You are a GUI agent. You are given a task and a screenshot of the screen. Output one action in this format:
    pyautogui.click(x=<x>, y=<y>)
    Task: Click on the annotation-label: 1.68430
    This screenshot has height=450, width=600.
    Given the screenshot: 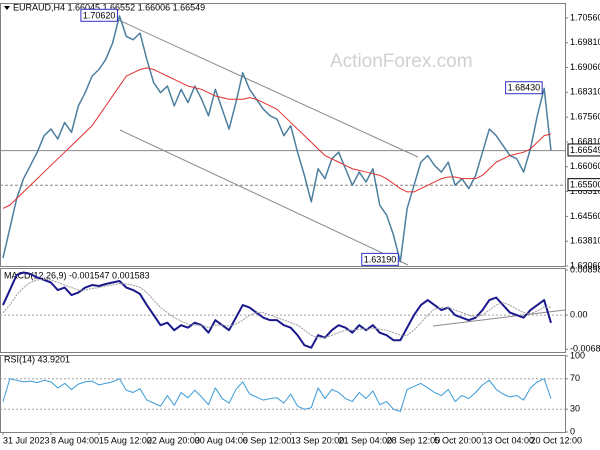 What is the action you would take?
    pyautogui.click(x=524, y=88)
    